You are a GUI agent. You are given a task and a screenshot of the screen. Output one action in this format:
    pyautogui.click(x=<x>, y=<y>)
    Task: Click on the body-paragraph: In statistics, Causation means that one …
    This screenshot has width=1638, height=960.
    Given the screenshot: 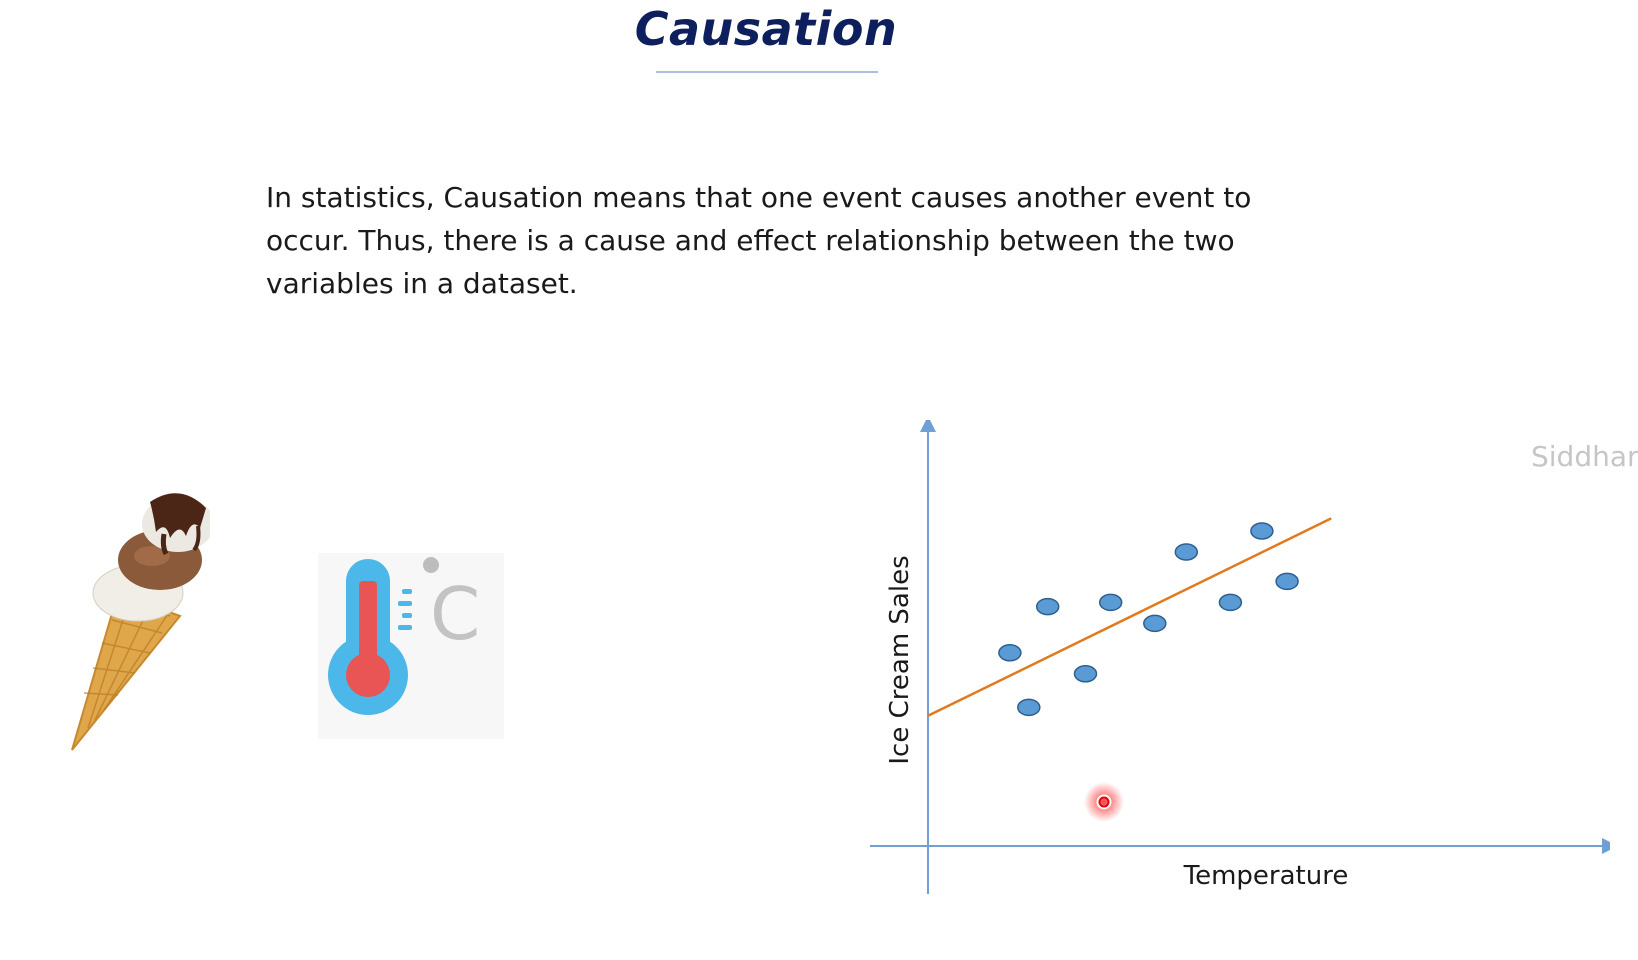 What is the action you would take?
    pyautogui.click(x=759, y=240)
    